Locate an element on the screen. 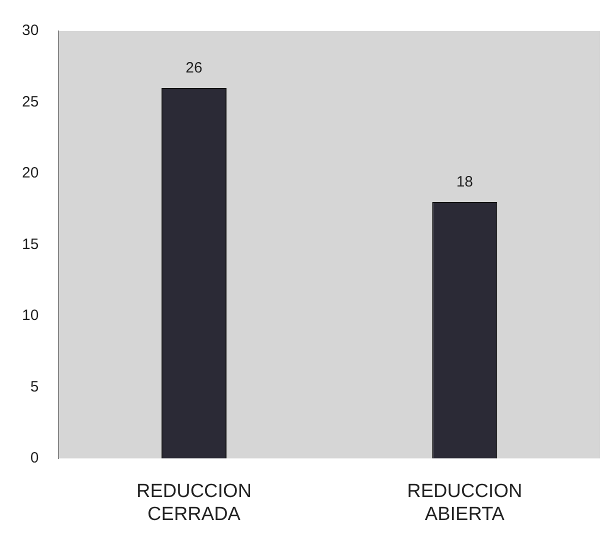 The image size is (612, 556). y-tick-label: 10 is located at coordinates (30, 315).